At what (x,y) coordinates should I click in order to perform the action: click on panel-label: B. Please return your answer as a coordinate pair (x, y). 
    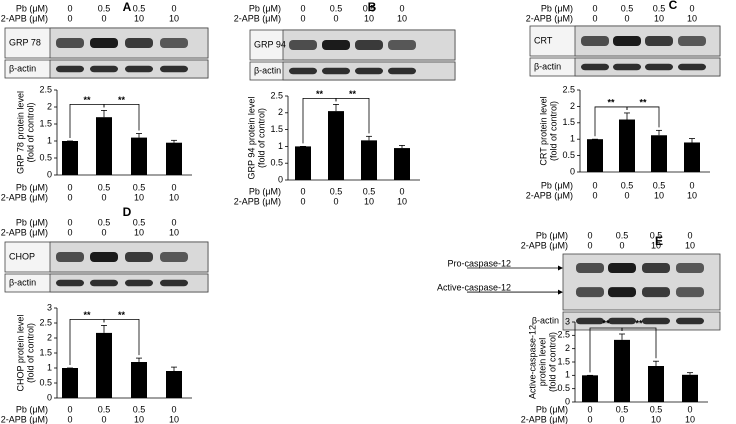
    Looking at the image, I should click on (372, 7).